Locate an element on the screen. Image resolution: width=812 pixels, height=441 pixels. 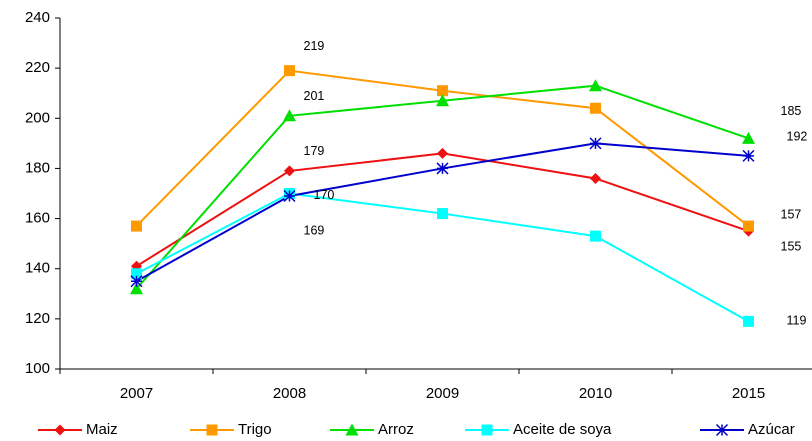
data-label: 170 is located at coordinates (324, 195).